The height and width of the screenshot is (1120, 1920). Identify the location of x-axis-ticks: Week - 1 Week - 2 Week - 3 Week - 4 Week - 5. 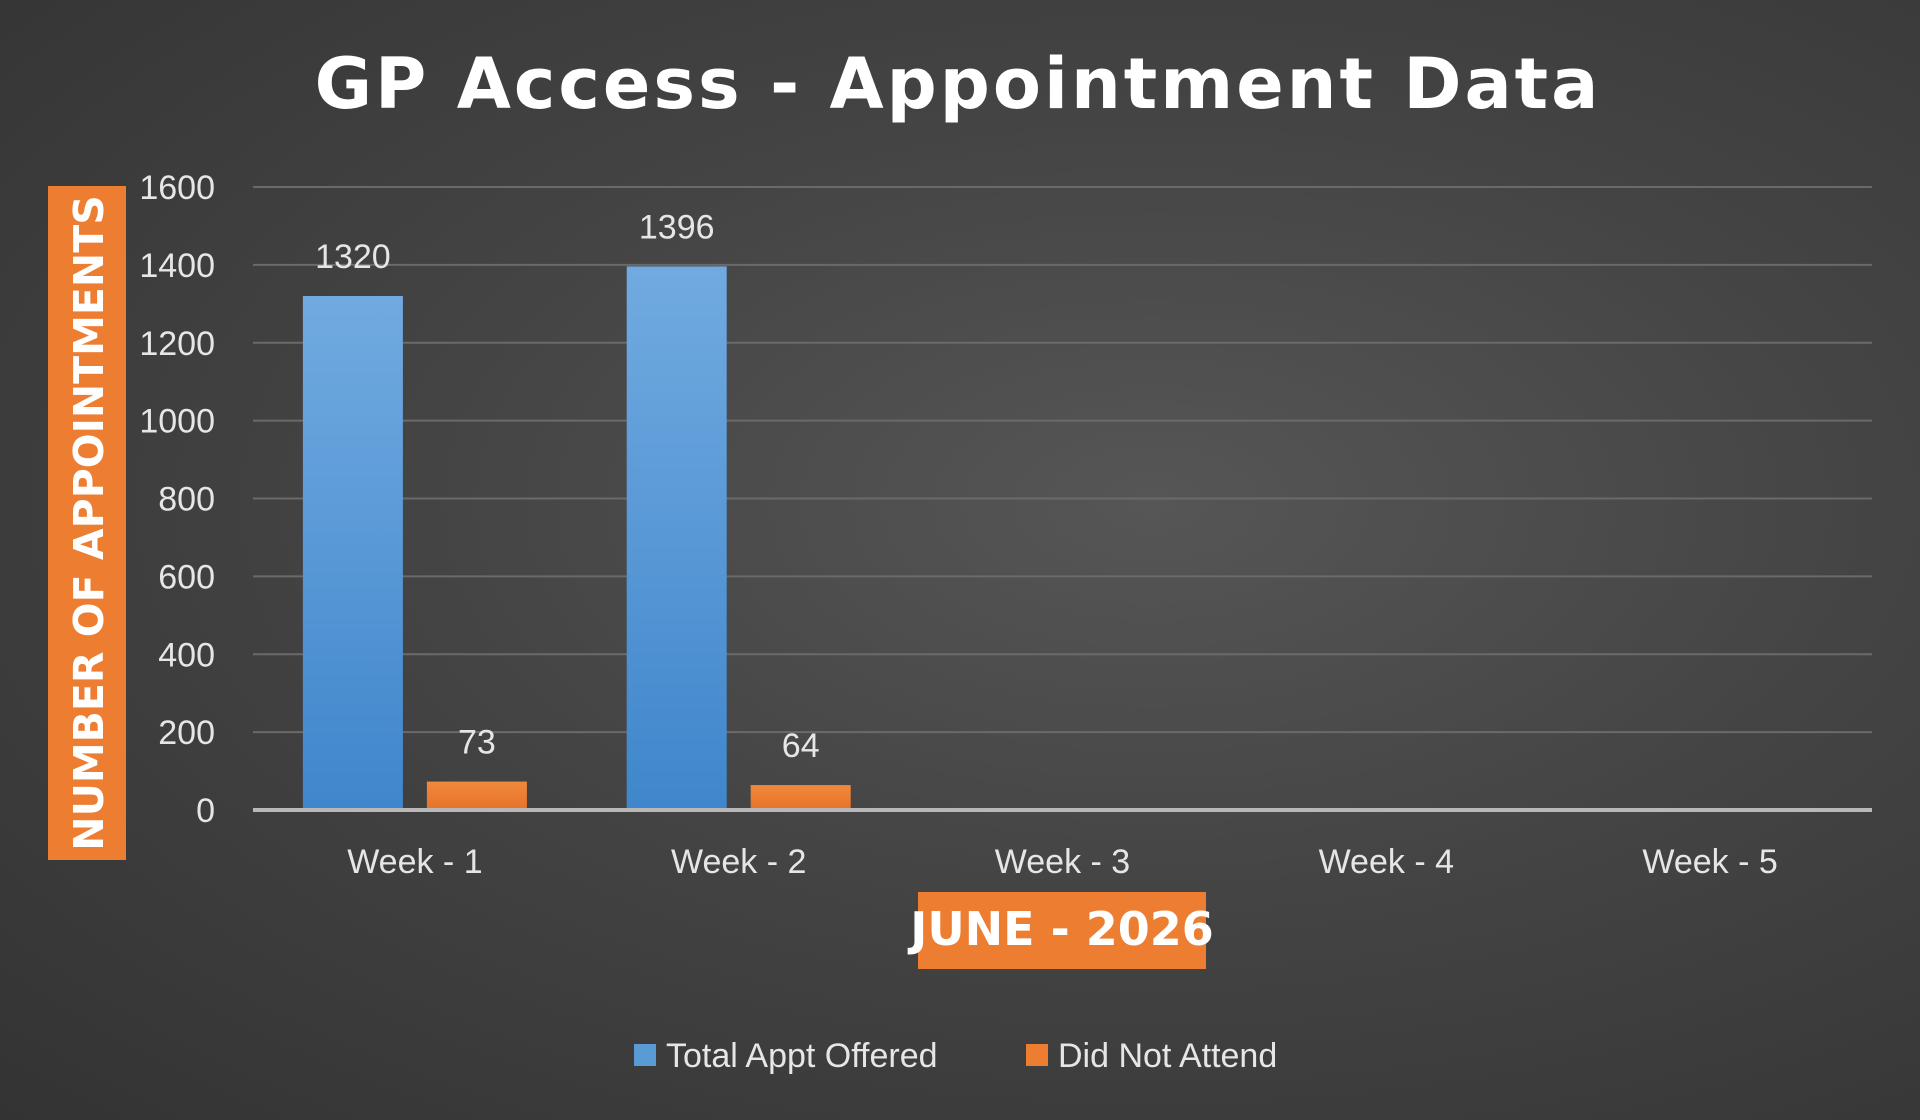
(1062, 862).